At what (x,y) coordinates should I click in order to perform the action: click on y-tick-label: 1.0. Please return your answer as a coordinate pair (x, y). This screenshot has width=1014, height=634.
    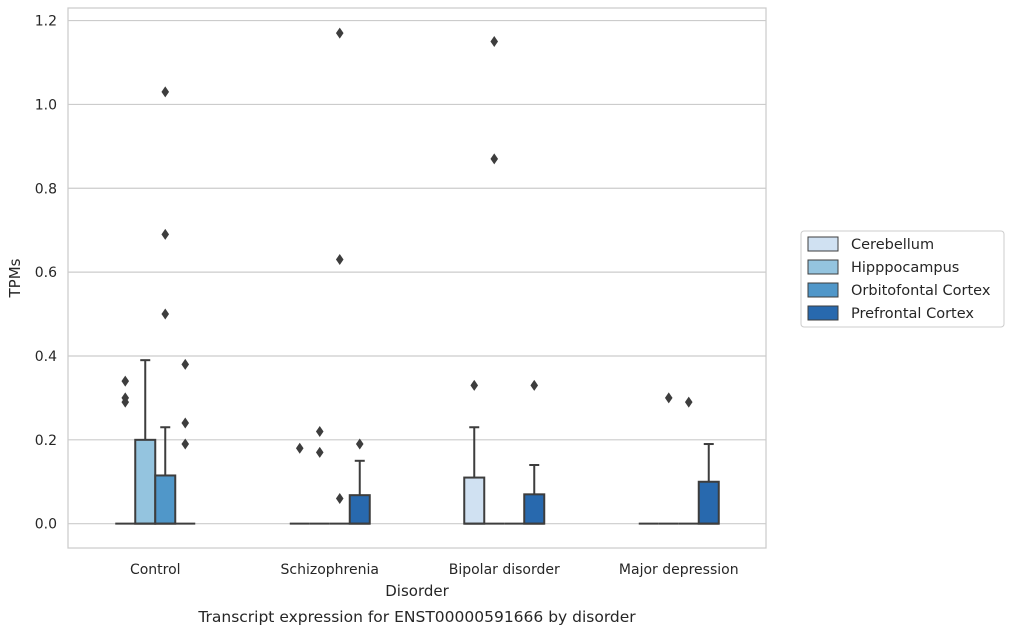
    Looking at the image, I should click on (46, 105).